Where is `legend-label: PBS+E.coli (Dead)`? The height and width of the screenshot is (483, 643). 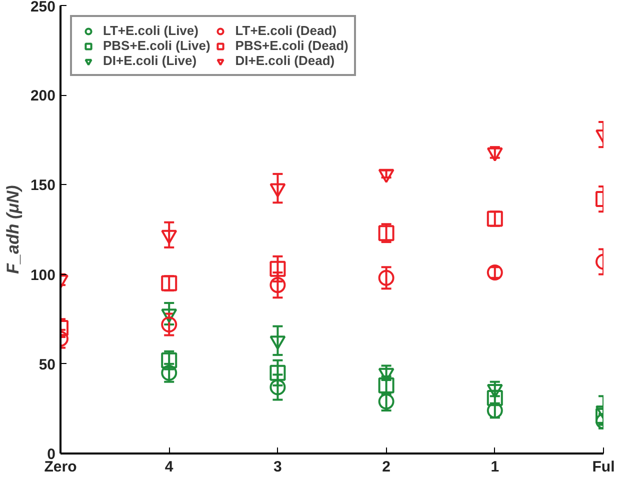 legend-label: PBS+E.coli (Dead) is located at coordinates (291, 45).